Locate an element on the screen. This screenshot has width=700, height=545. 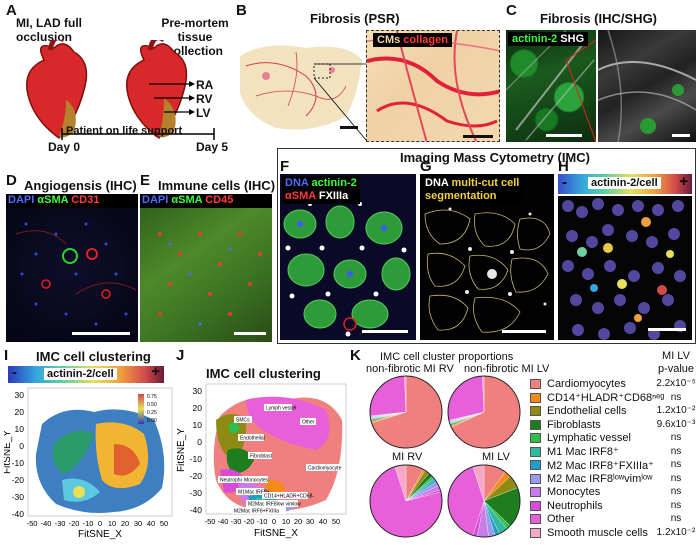
panel-letter-e: E is located at coordinates (145, 180).